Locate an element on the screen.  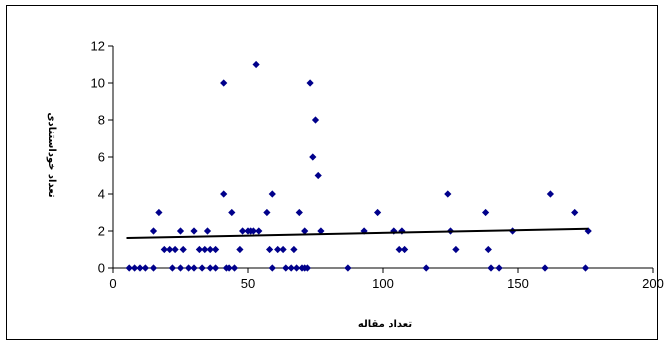
y-tick-label: 4 is located at coordinates (101, 194).